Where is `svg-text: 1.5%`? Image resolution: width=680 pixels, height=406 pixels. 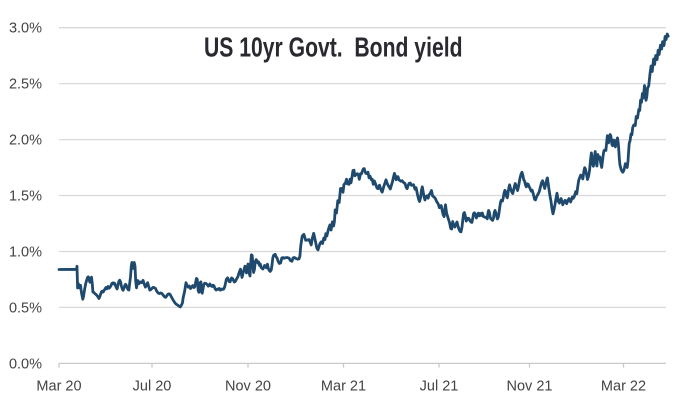
svg-text: 1.5% is located at coordinates (25, 197).